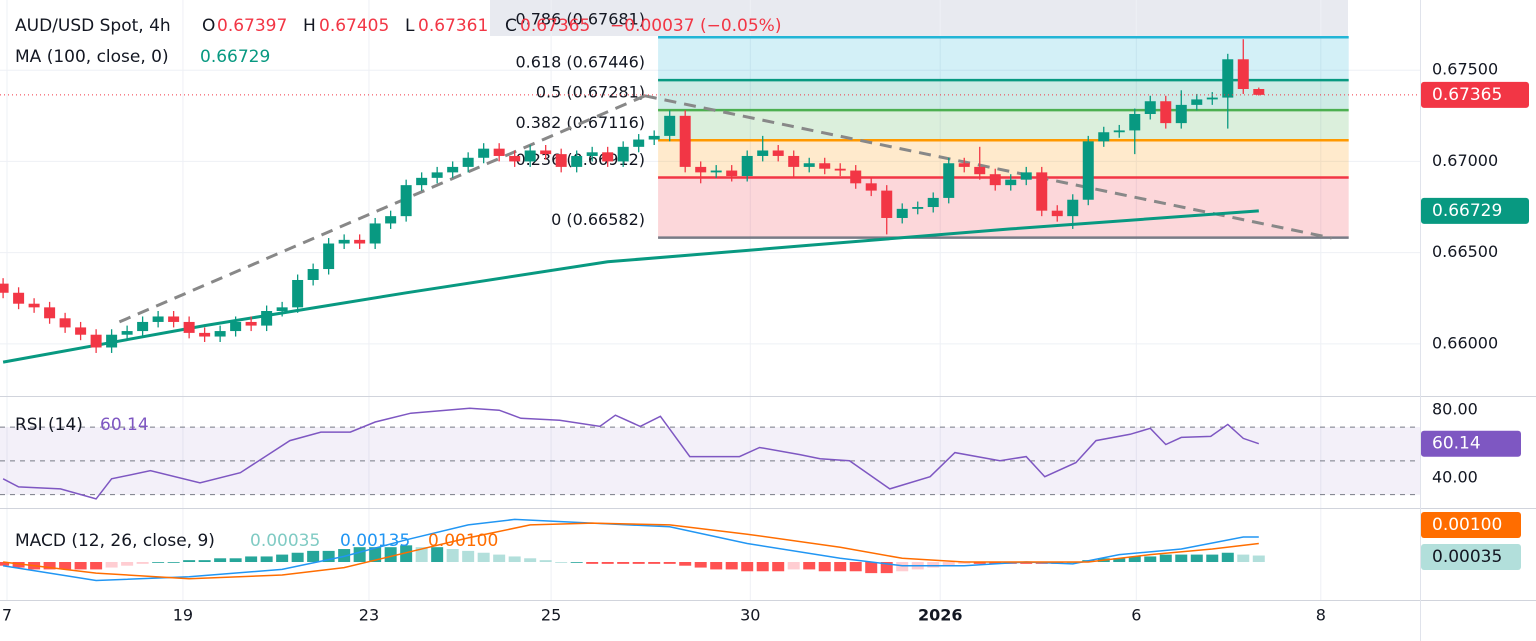  I want to click on y-tick-label: 0.67500, so click(1465, 69).